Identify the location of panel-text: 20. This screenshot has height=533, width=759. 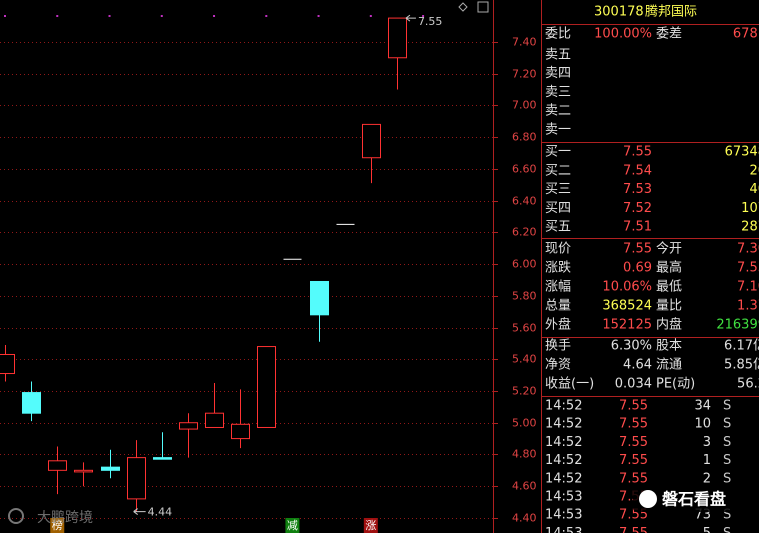
(754, 170).